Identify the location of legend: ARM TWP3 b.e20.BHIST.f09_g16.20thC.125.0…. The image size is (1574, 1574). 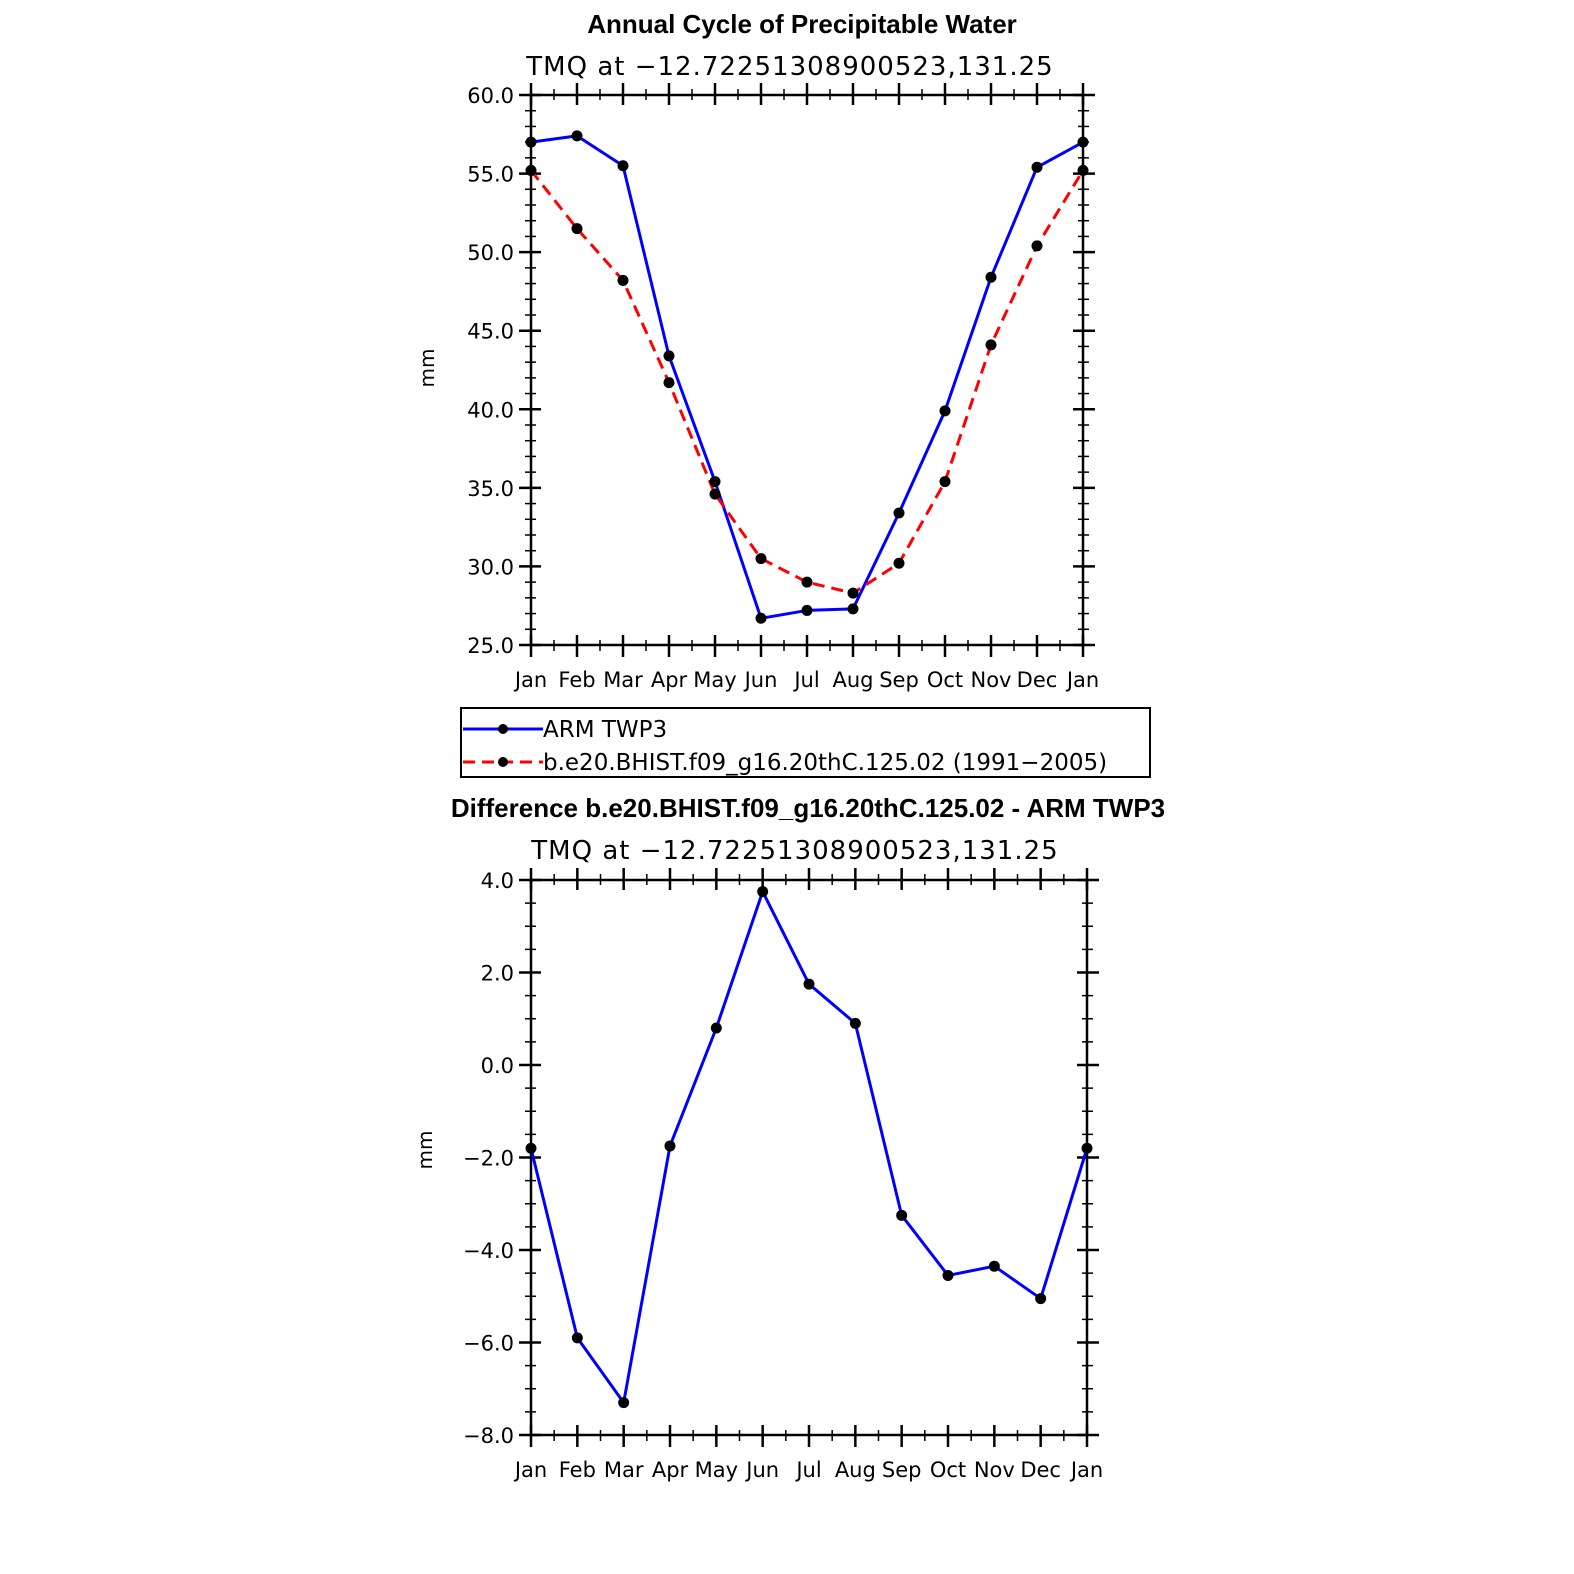
(805, 742).